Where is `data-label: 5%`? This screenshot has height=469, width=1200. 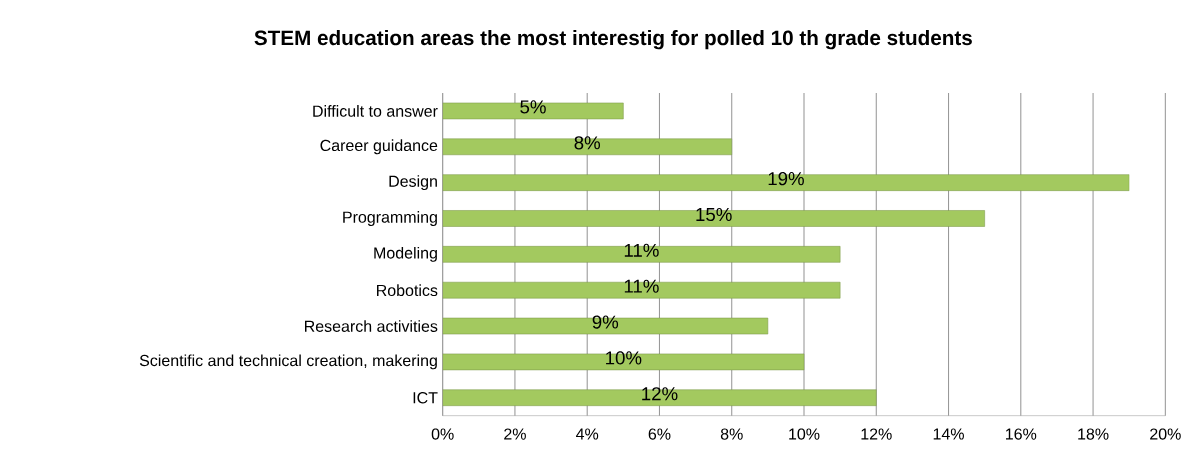
data-label: 5% is located at coordinates (533, 107).